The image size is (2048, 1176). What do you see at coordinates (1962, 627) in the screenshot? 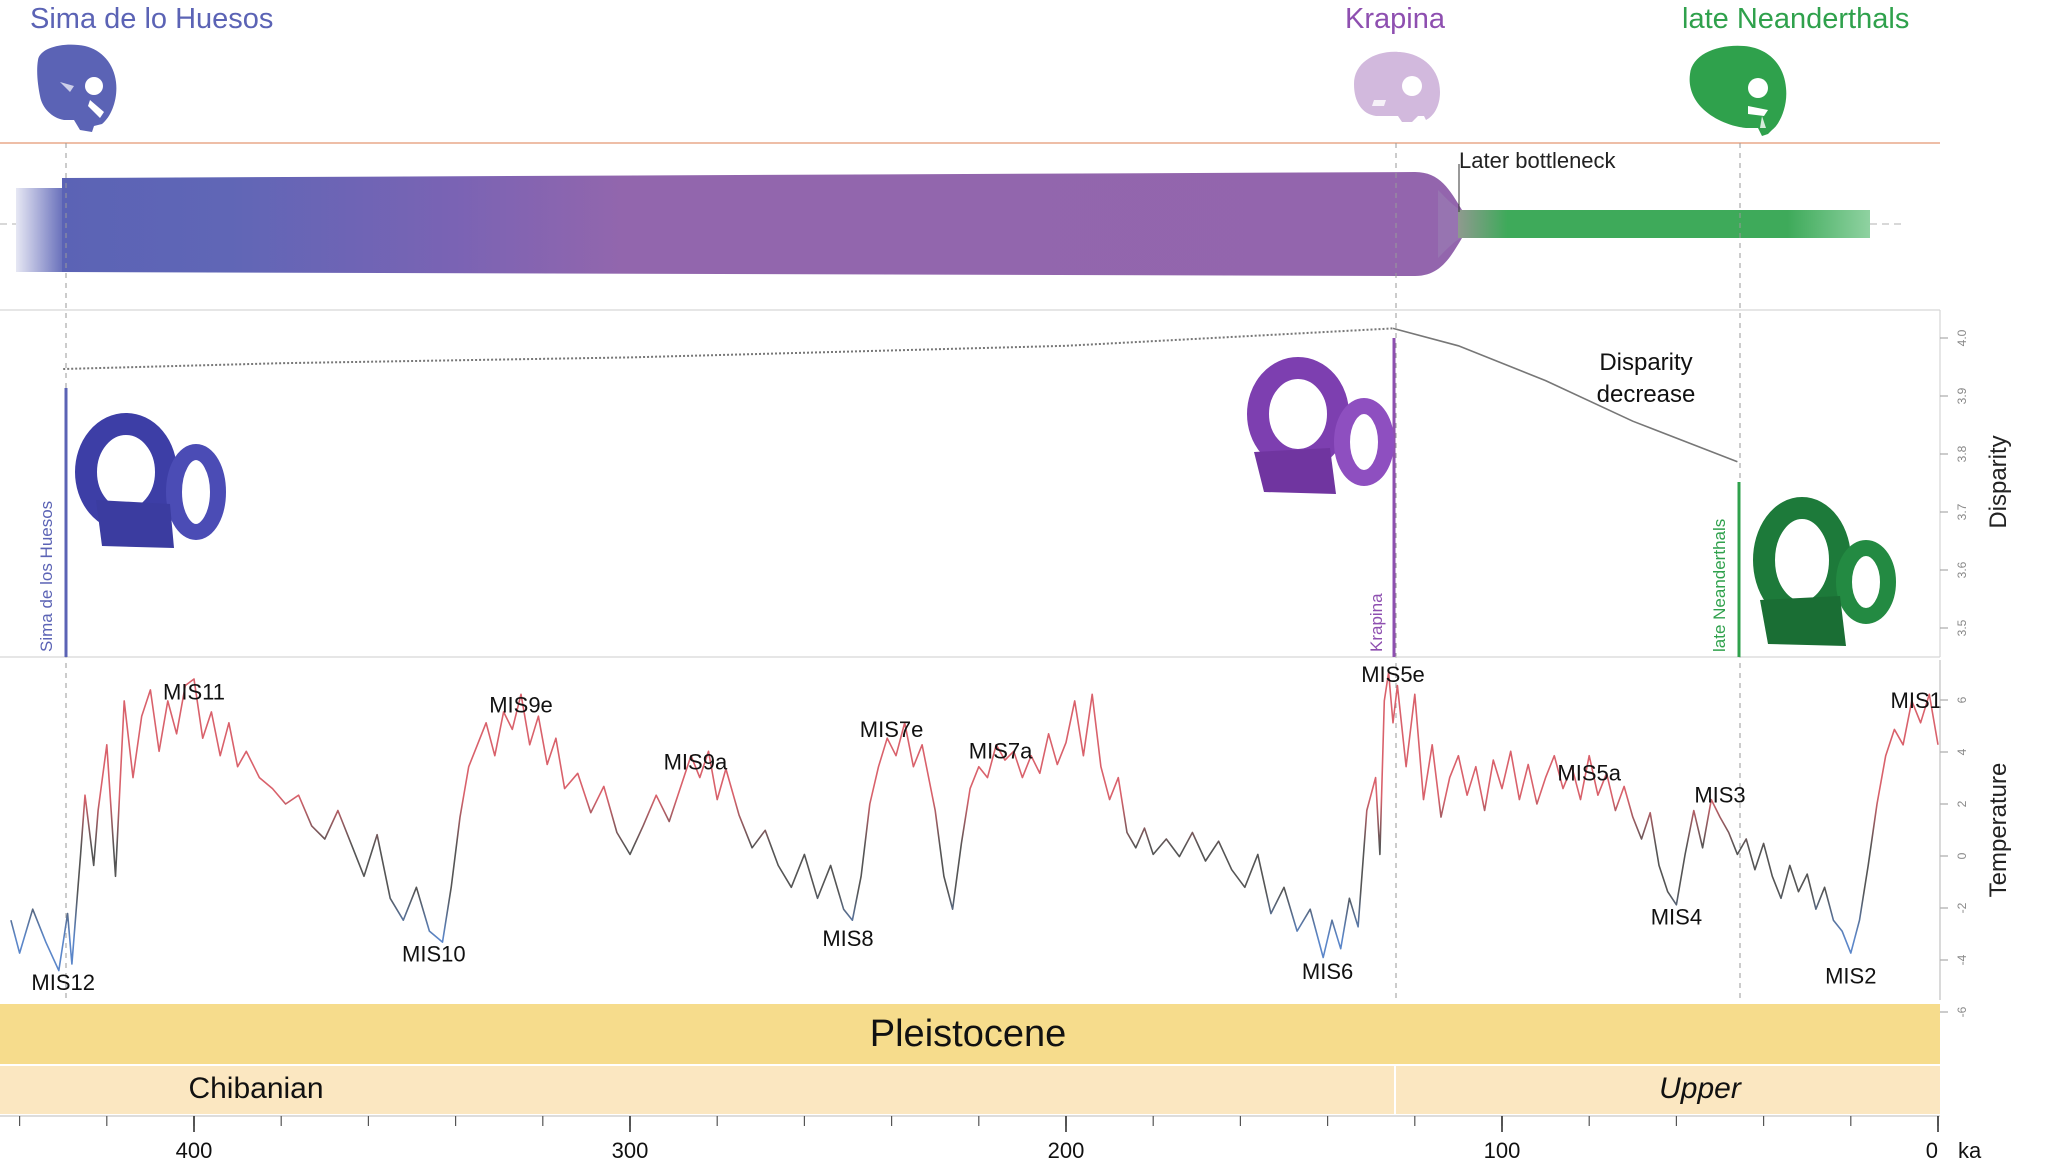
I see `disparity-tick-label: 3.5` at bounding box center [1962, 627].